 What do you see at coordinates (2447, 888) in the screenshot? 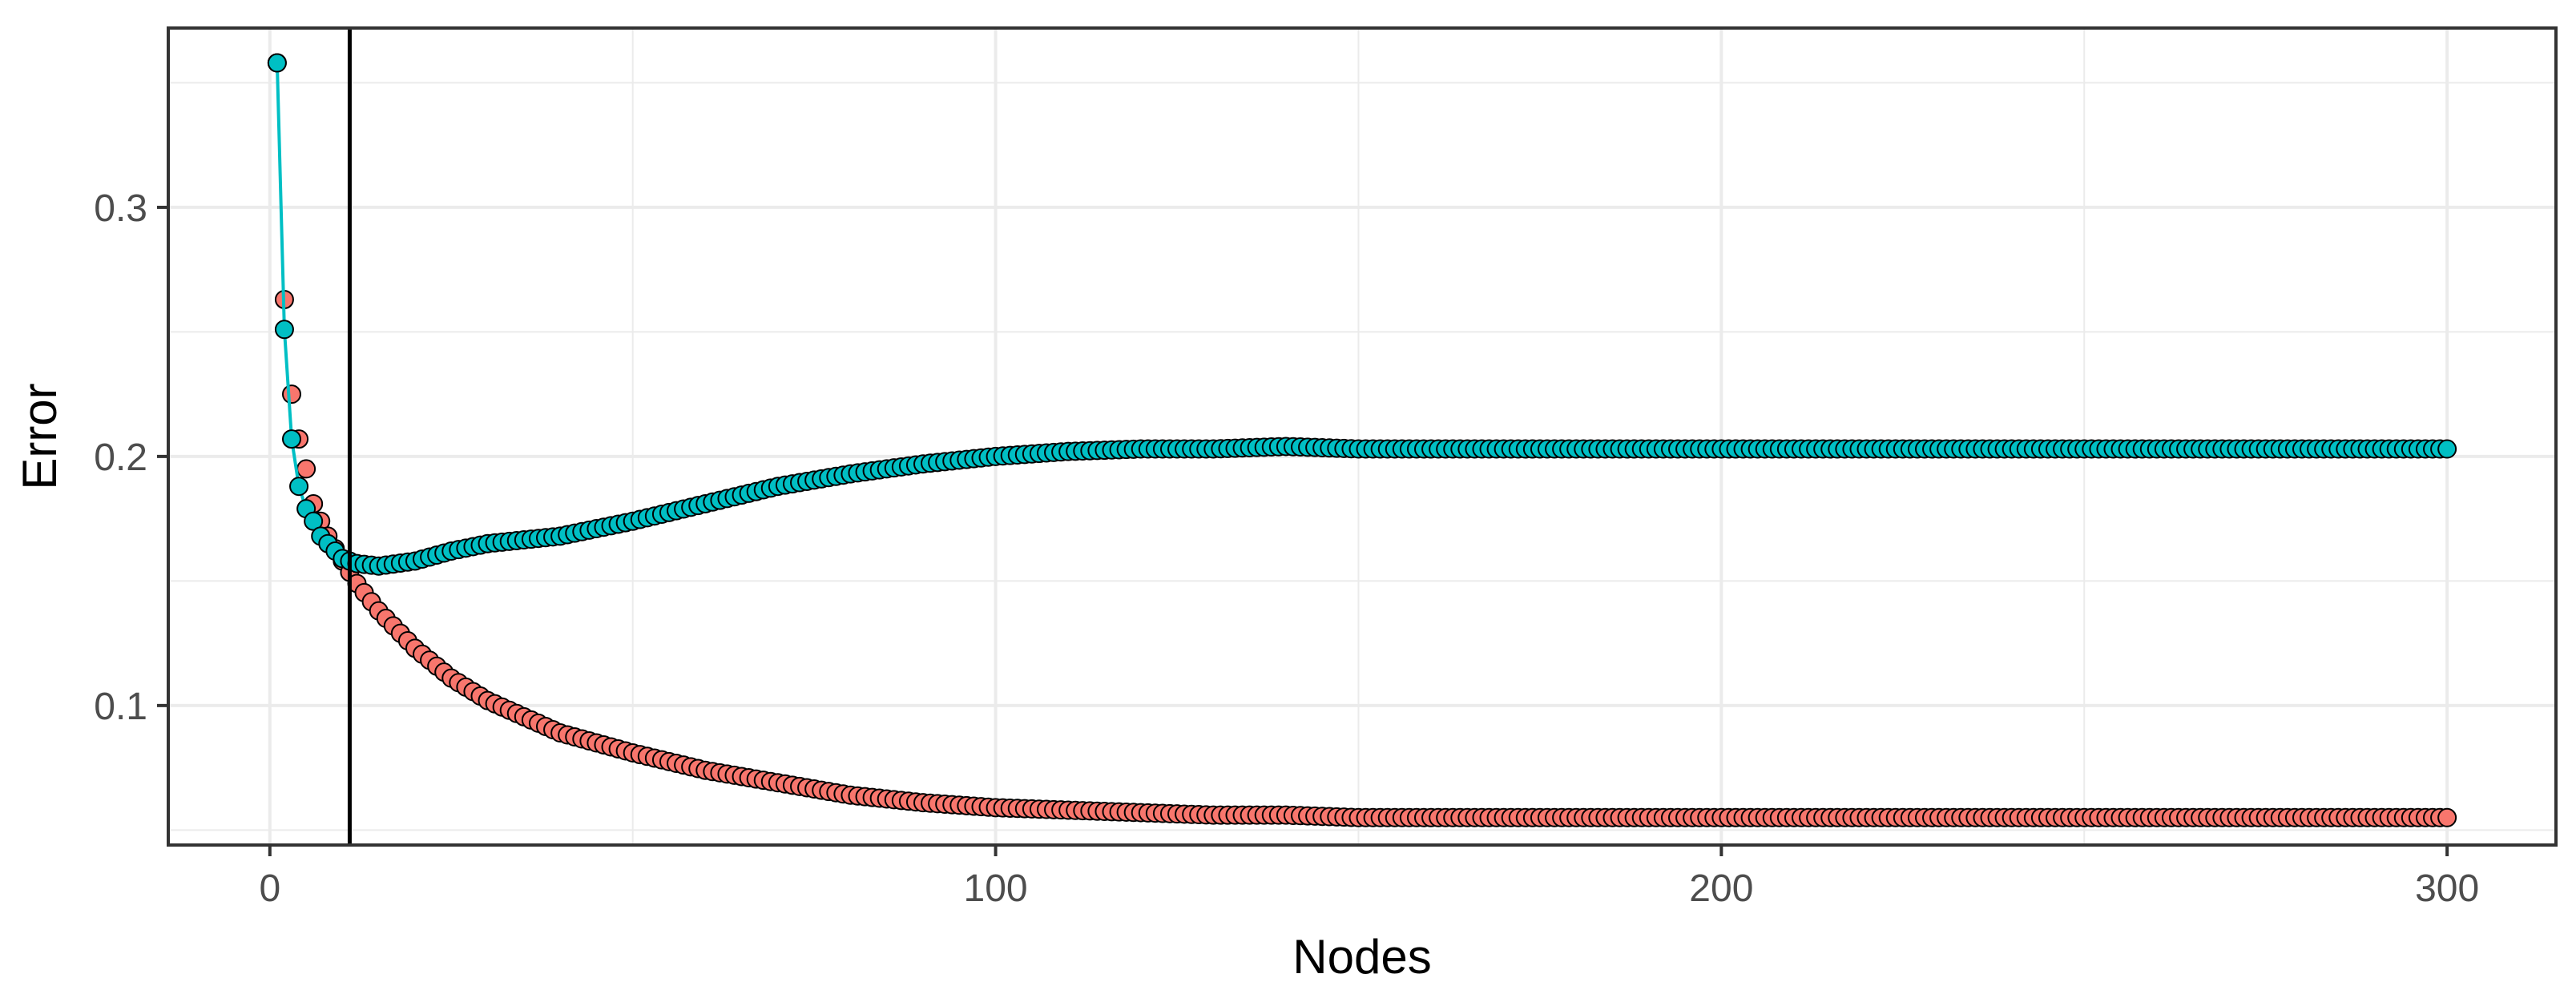
I see `x-tick-label: 300` at bounding box center [2447, 888].